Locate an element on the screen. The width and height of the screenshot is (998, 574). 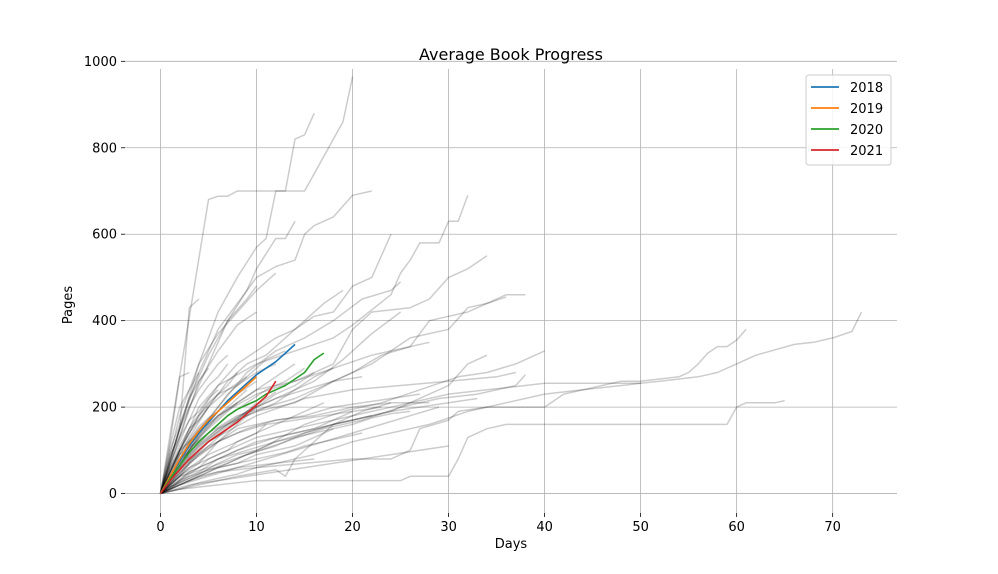
legend: 2018 2019 2020 2021 is located at coordinates (848, 120).